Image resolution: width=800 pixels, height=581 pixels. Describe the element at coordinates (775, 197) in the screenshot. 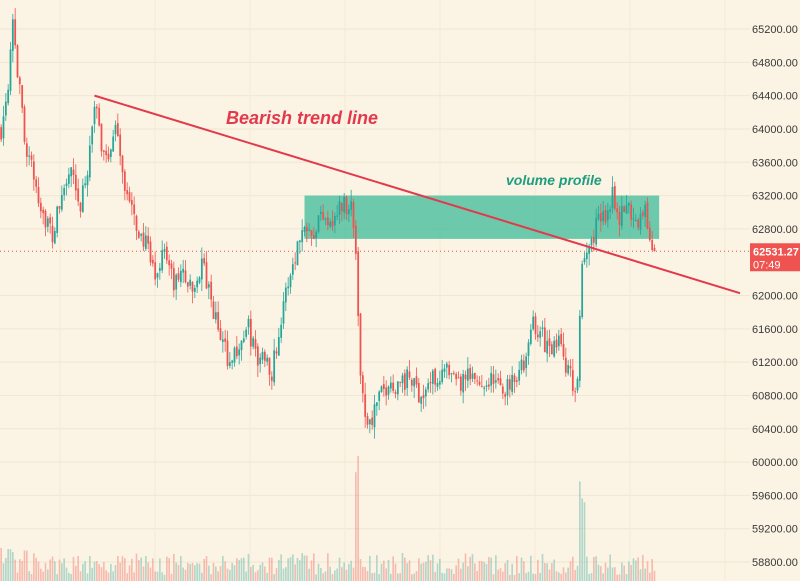

I see `price-tick-label: 63200.00` at that location.